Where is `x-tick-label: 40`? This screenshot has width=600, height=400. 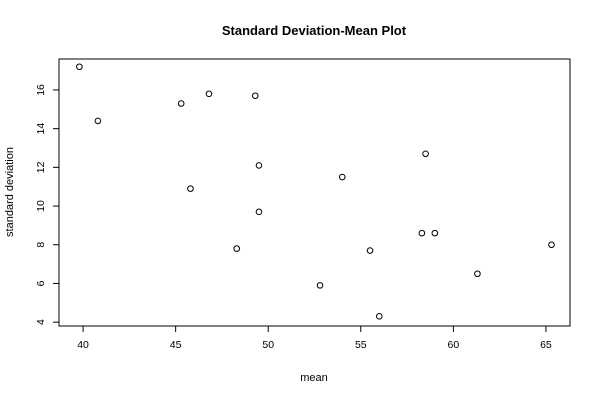
x-tick-label: 40 is located at coordinates (83, 345).